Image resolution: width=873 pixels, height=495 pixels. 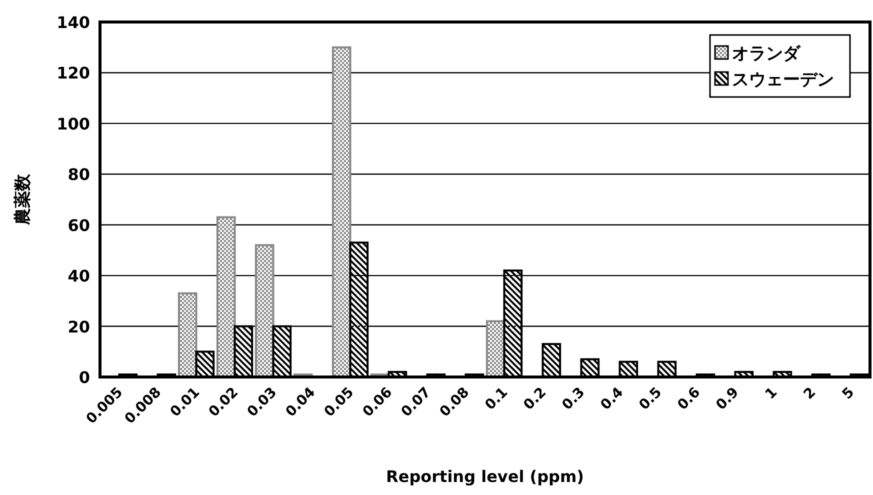 What do you see at coordinates (771, 393) in the screenshot?
I see `x-tick-label: 1` at bounding box center [771, 393].